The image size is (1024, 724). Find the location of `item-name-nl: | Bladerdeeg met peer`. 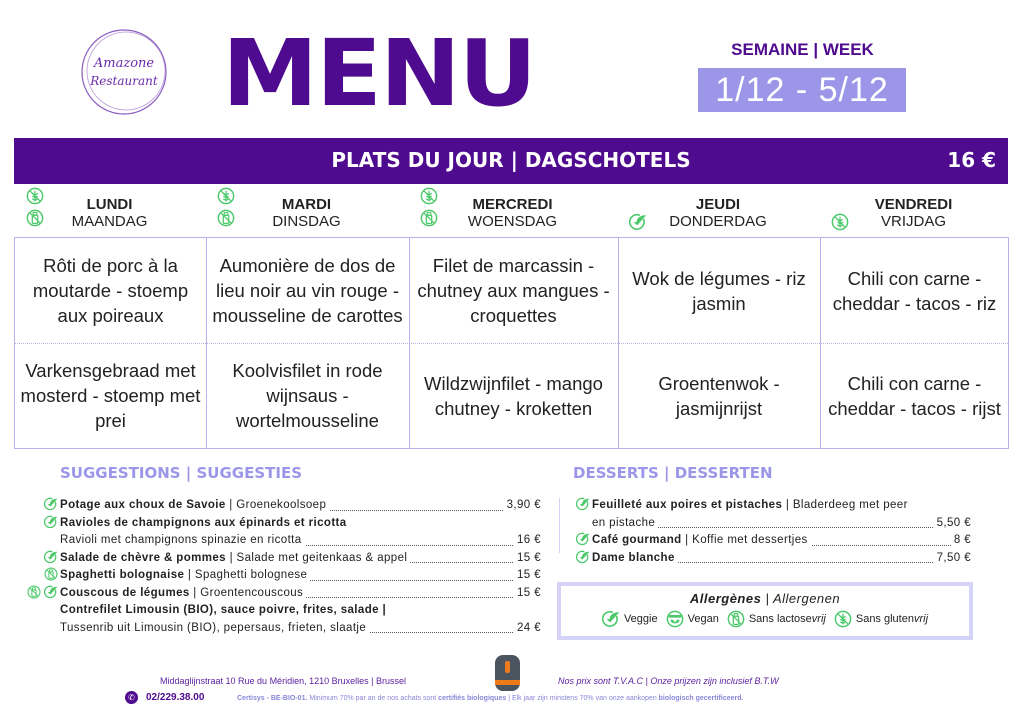

item-name-nl: | Bladerdeeg met peer is located at coordinates (845, 505).